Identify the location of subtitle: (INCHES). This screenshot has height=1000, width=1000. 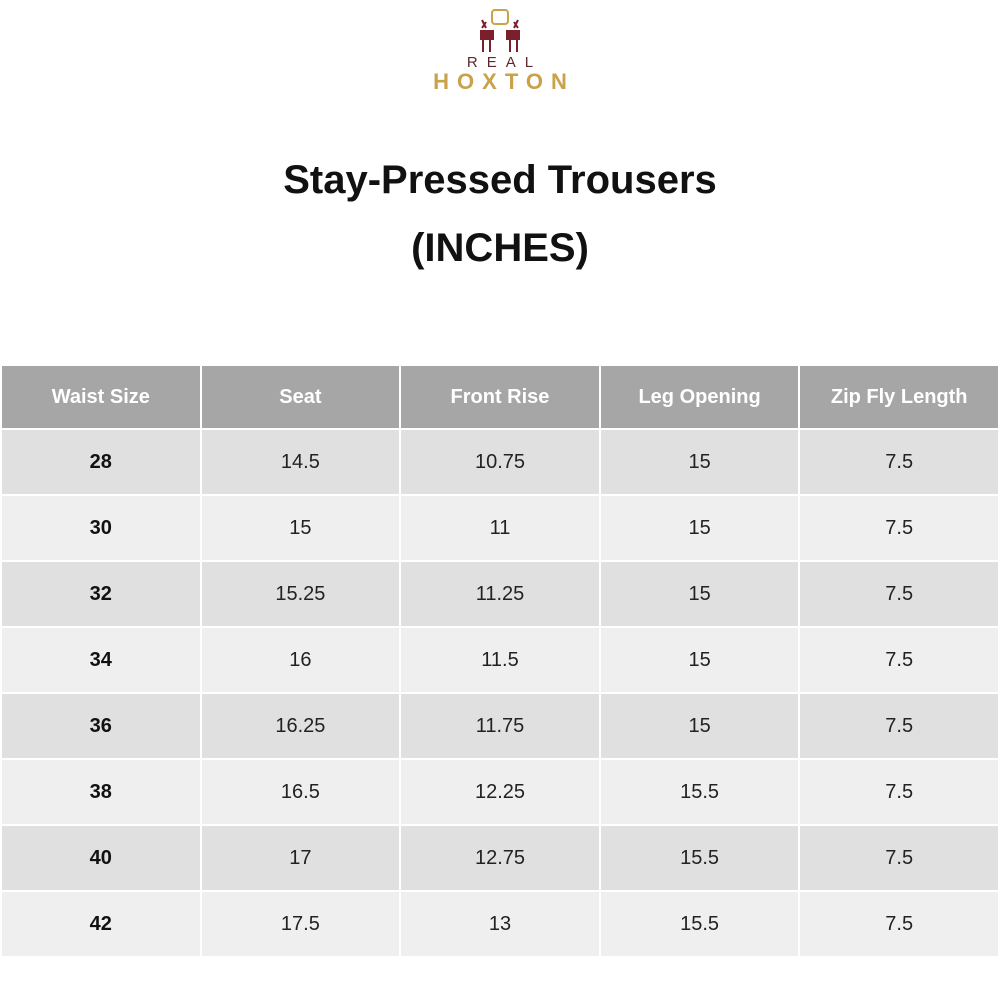
(500, 248).